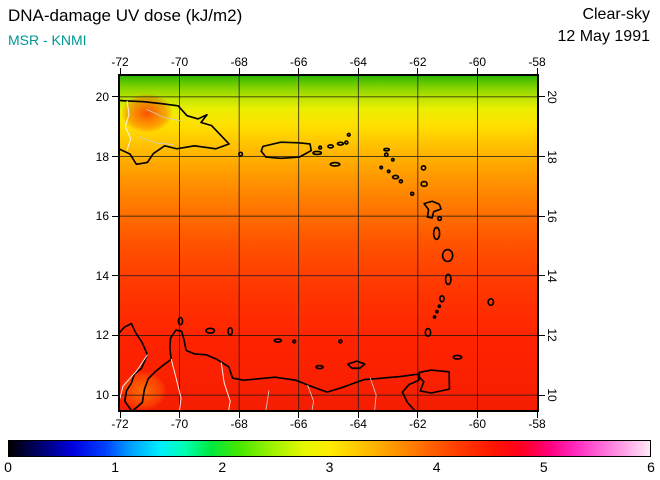 The image size is (660, 480). Describe the element at coordinates (179, 424) in the screenshot. I see `lon-label-bottom: -70` at that location.